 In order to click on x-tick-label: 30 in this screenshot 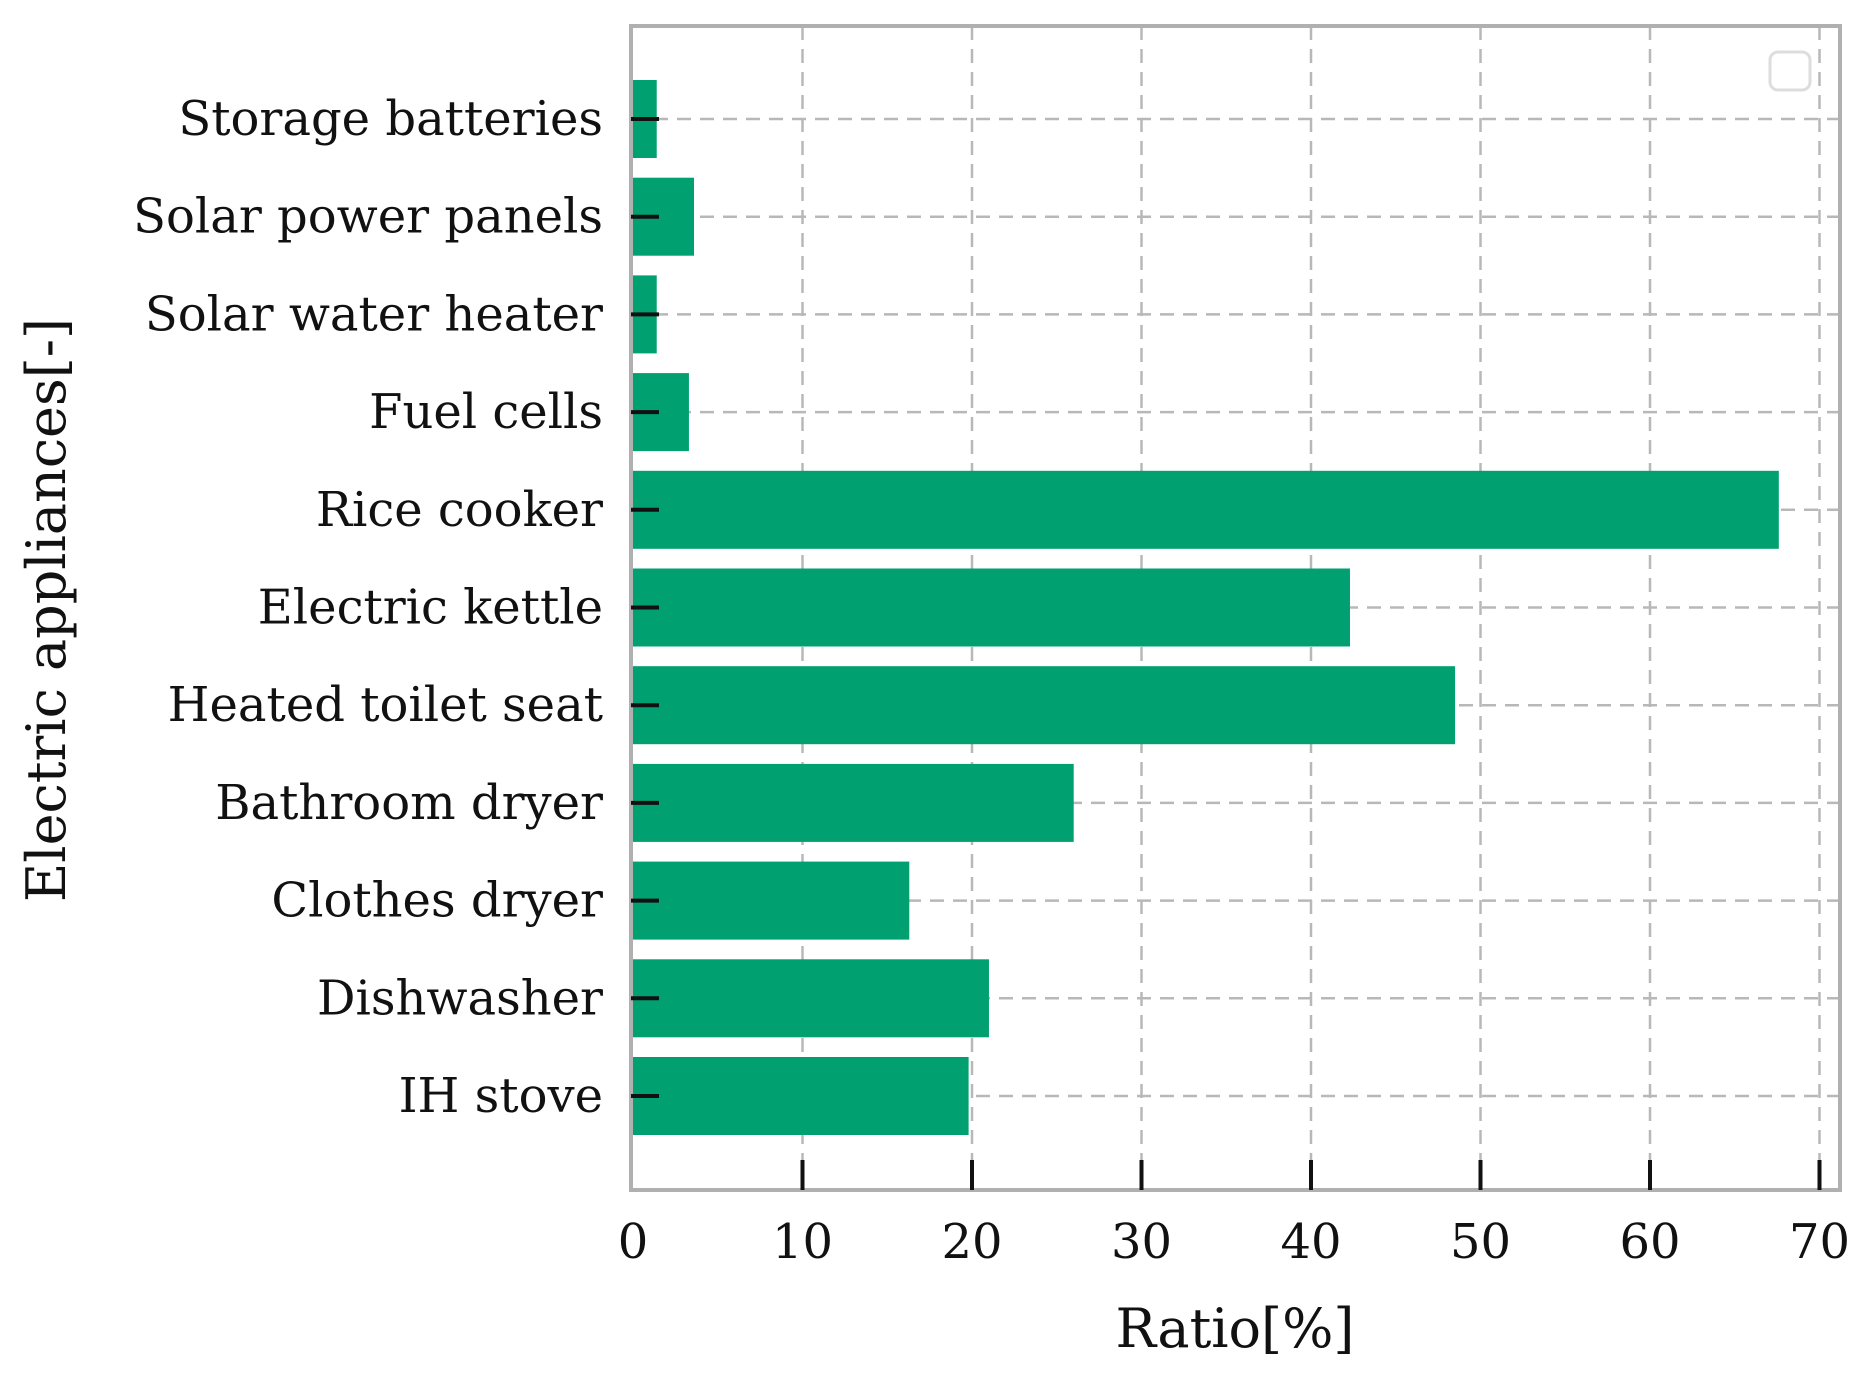, I will do `click(1141, 1242)`.